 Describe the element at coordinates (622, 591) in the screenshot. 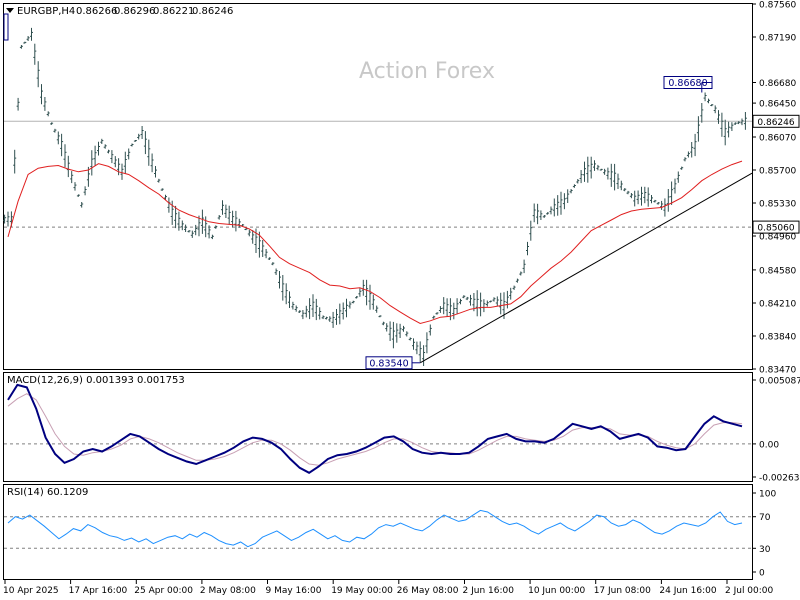

I see `time-axis-label: 17 Jun 08:00` at that location.